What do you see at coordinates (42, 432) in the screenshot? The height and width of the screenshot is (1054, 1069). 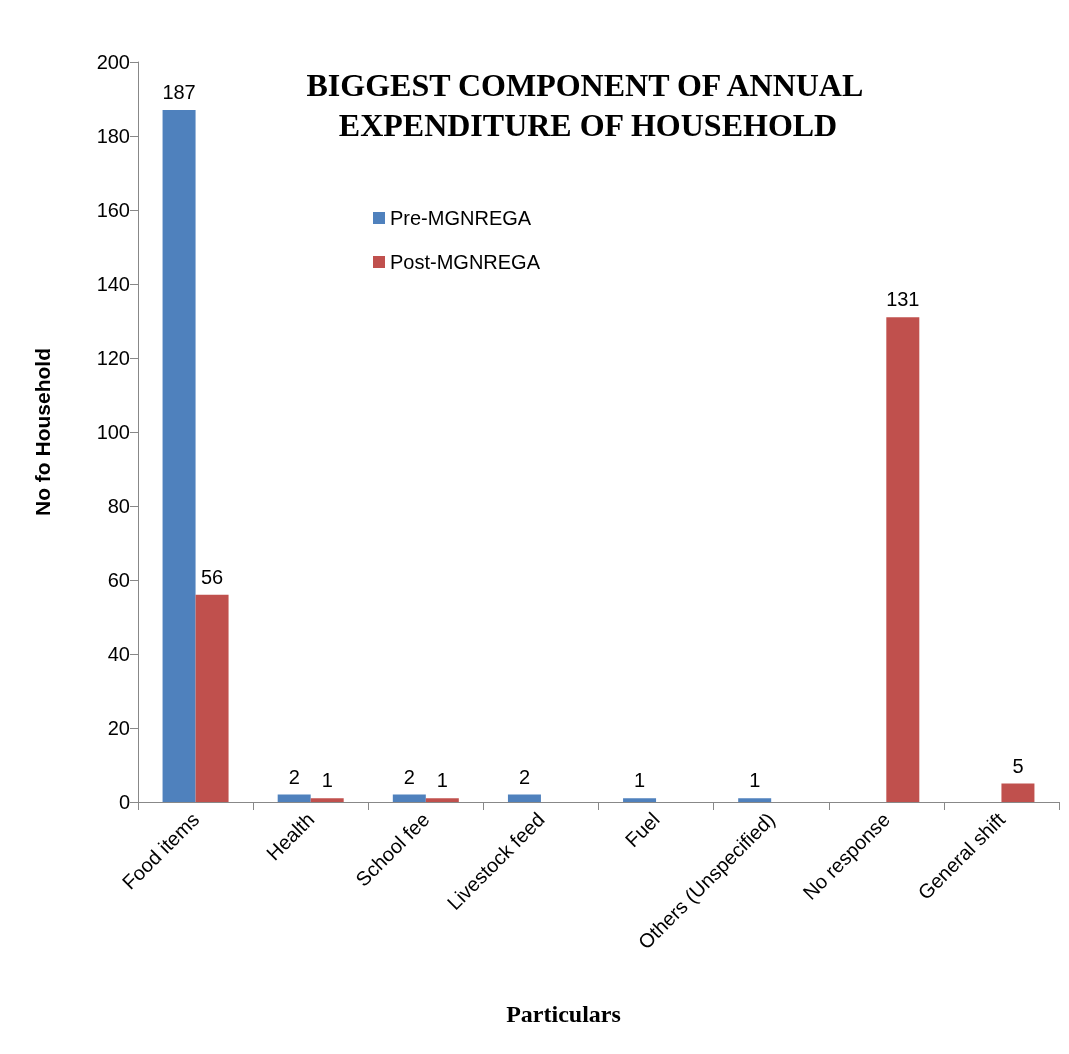 I see `y-axis-title: No fo Household` at bounding box center [42, 432].